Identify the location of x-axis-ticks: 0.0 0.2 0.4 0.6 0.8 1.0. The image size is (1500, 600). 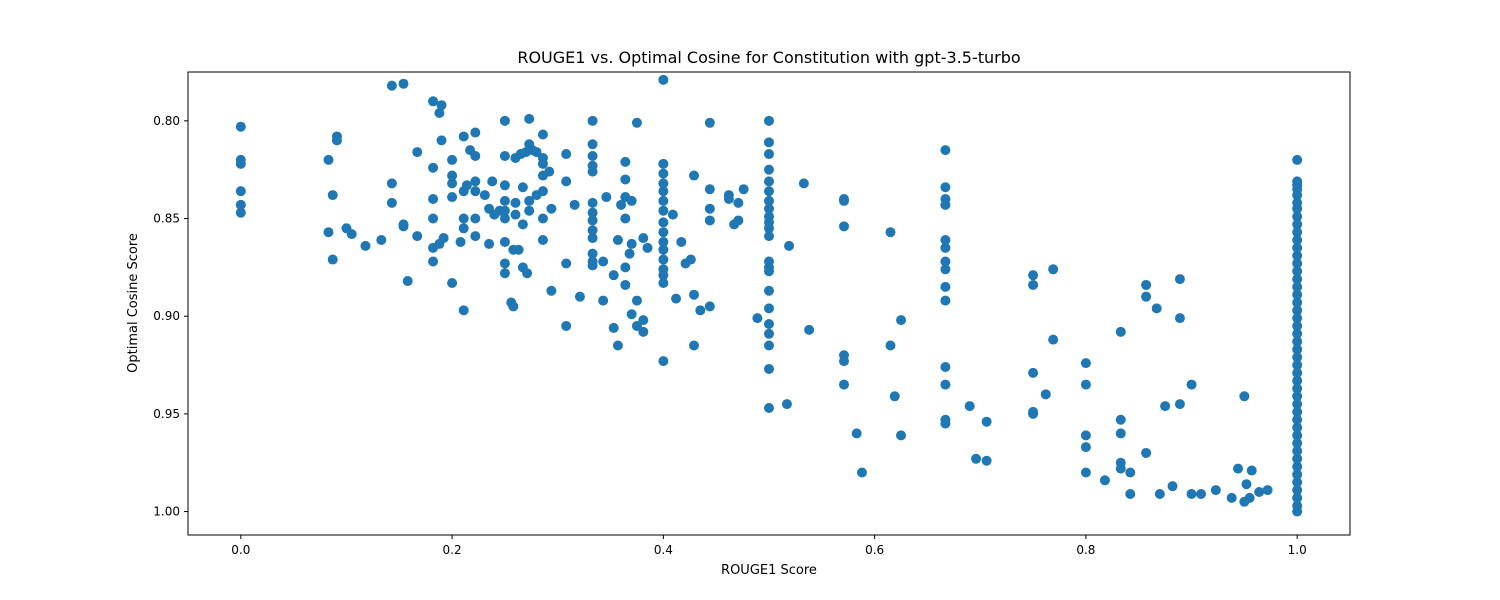
(769, 546).